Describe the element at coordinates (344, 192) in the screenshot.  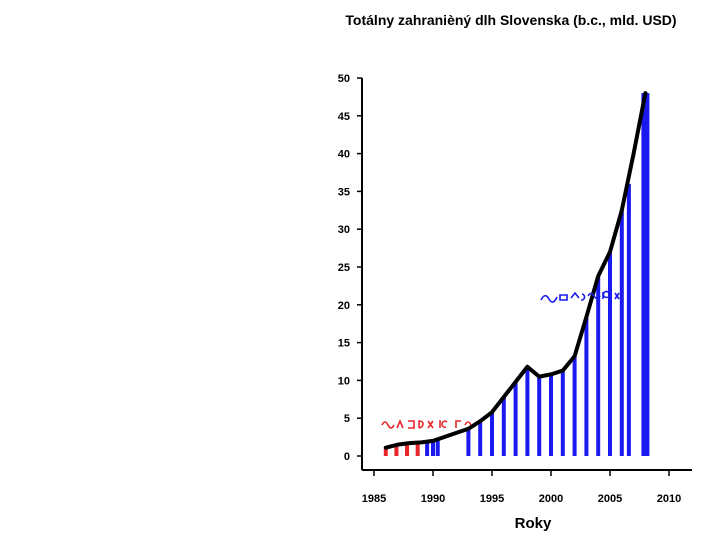
I see `y-tick-label-35: 35` at that location.